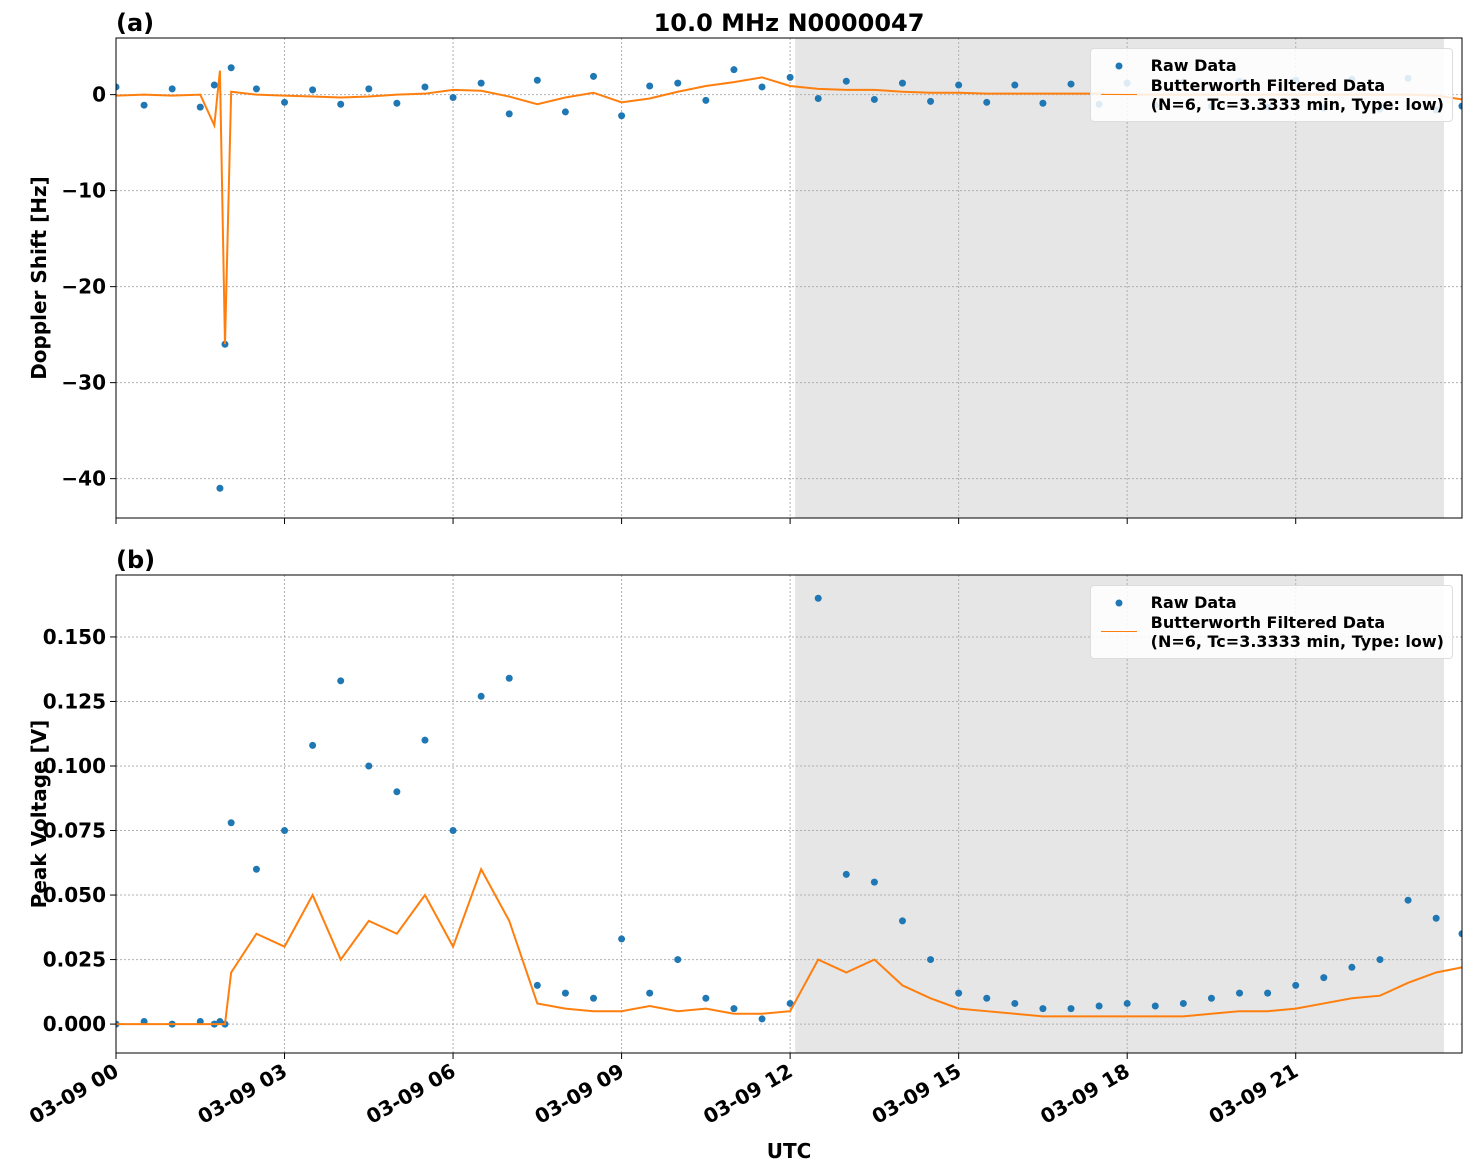 The width and height of the screenshot is (1472, 1172). I want to click on y-tick-label: 0.150, so click(74, 637).